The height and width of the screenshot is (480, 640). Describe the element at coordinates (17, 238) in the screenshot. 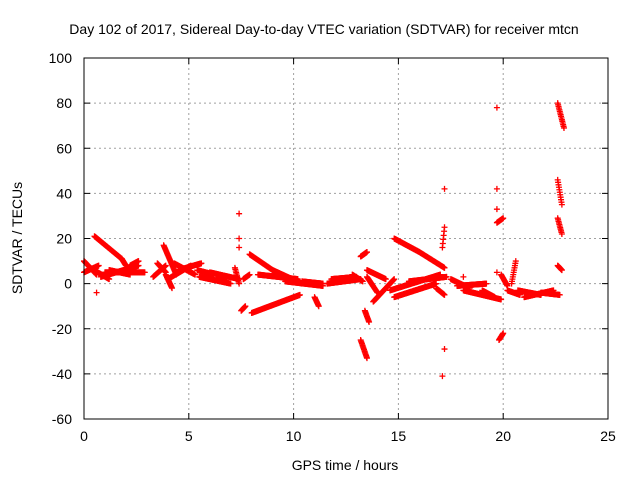

I see `y-axis-label: SDTVAR / TECUs` at that location.